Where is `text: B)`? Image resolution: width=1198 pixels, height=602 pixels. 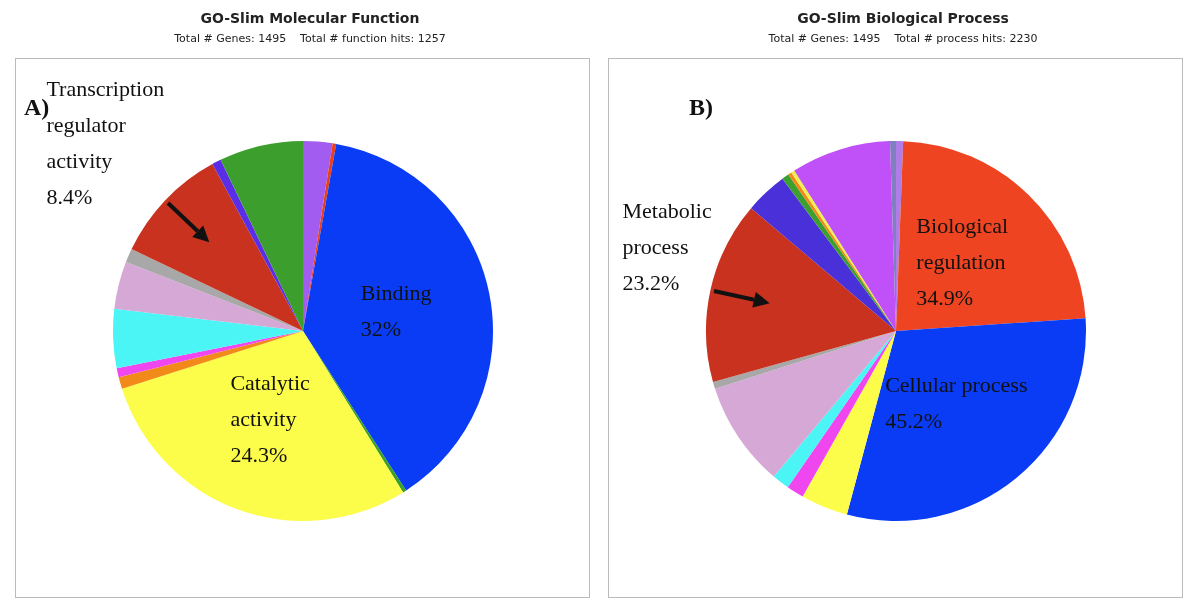 text: B) is located at coordinates (701, 107).